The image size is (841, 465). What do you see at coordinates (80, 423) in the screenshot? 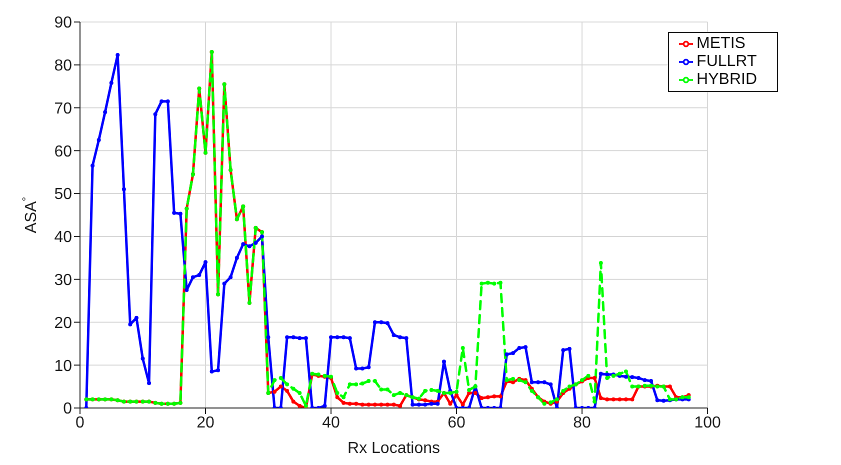
I see `x-tick-label: 0` at bounding box center [80, 423].